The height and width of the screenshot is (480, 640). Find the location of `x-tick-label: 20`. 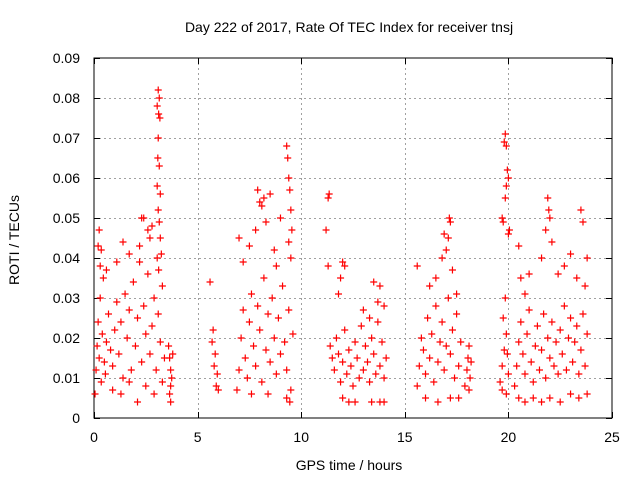

x-tick-label: 20 is located at coordinates (509, 437).